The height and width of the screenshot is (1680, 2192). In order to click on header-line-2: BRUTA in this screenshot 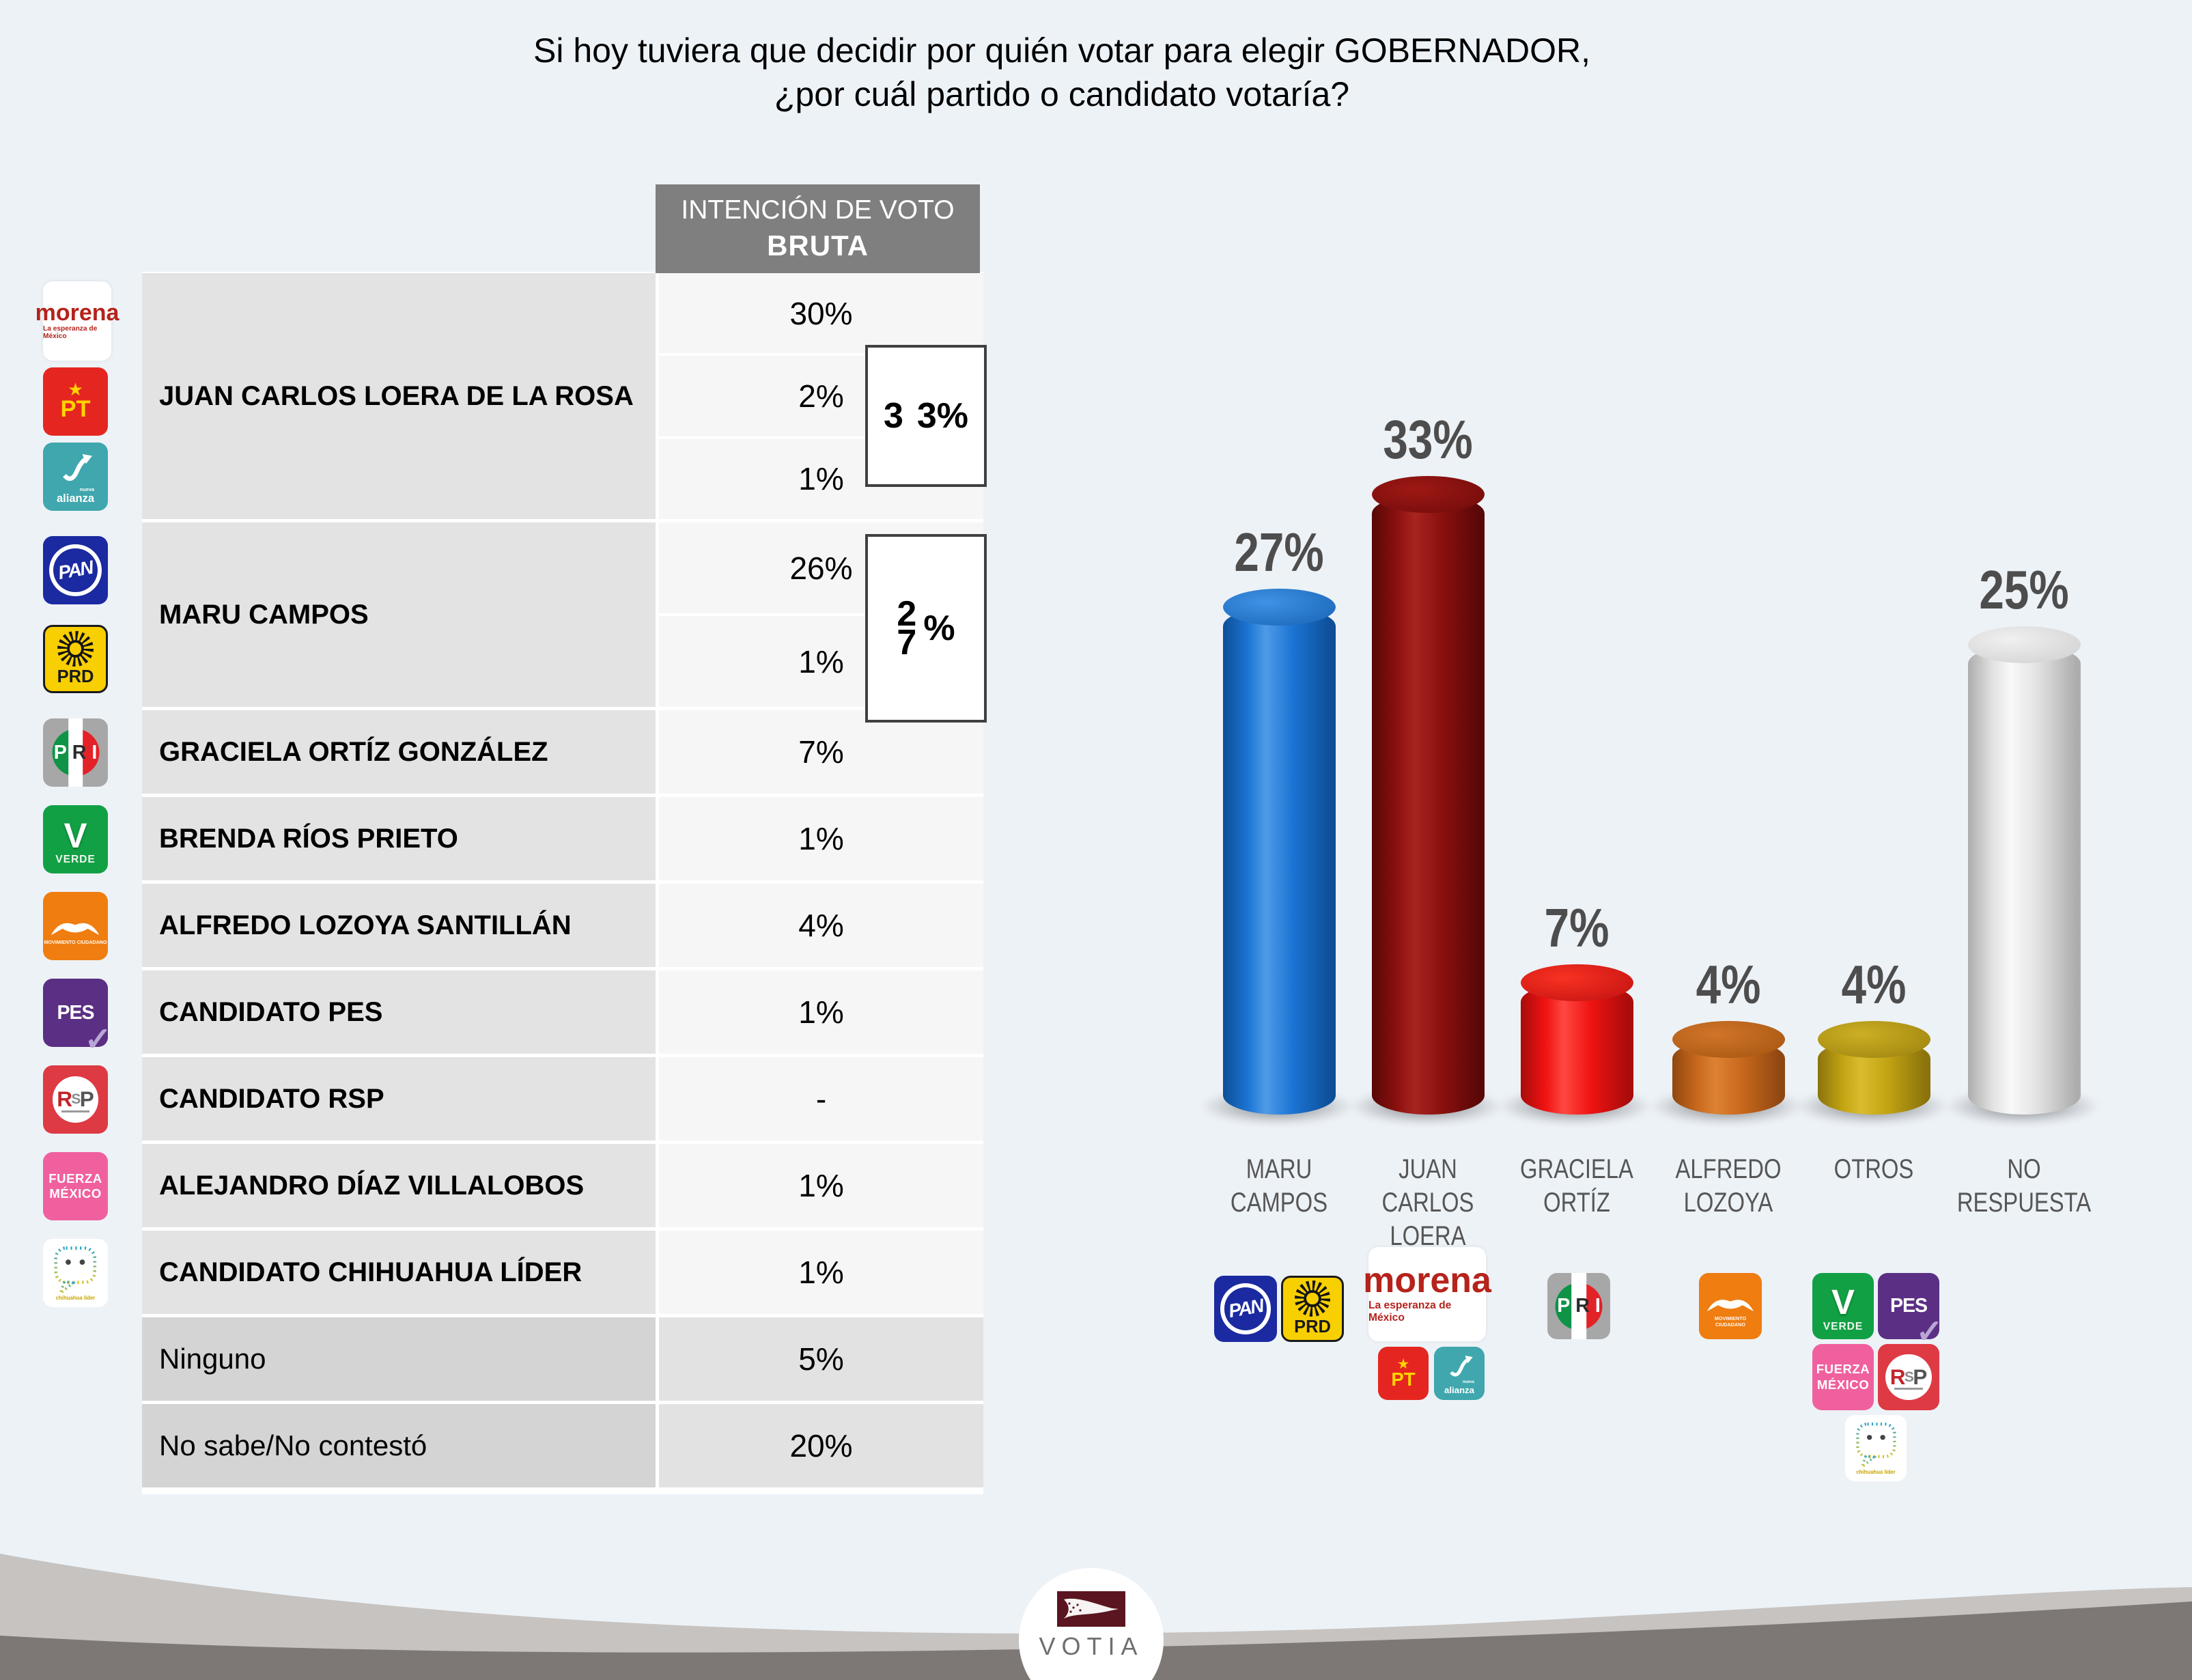, I will do `click(818, 245)`.